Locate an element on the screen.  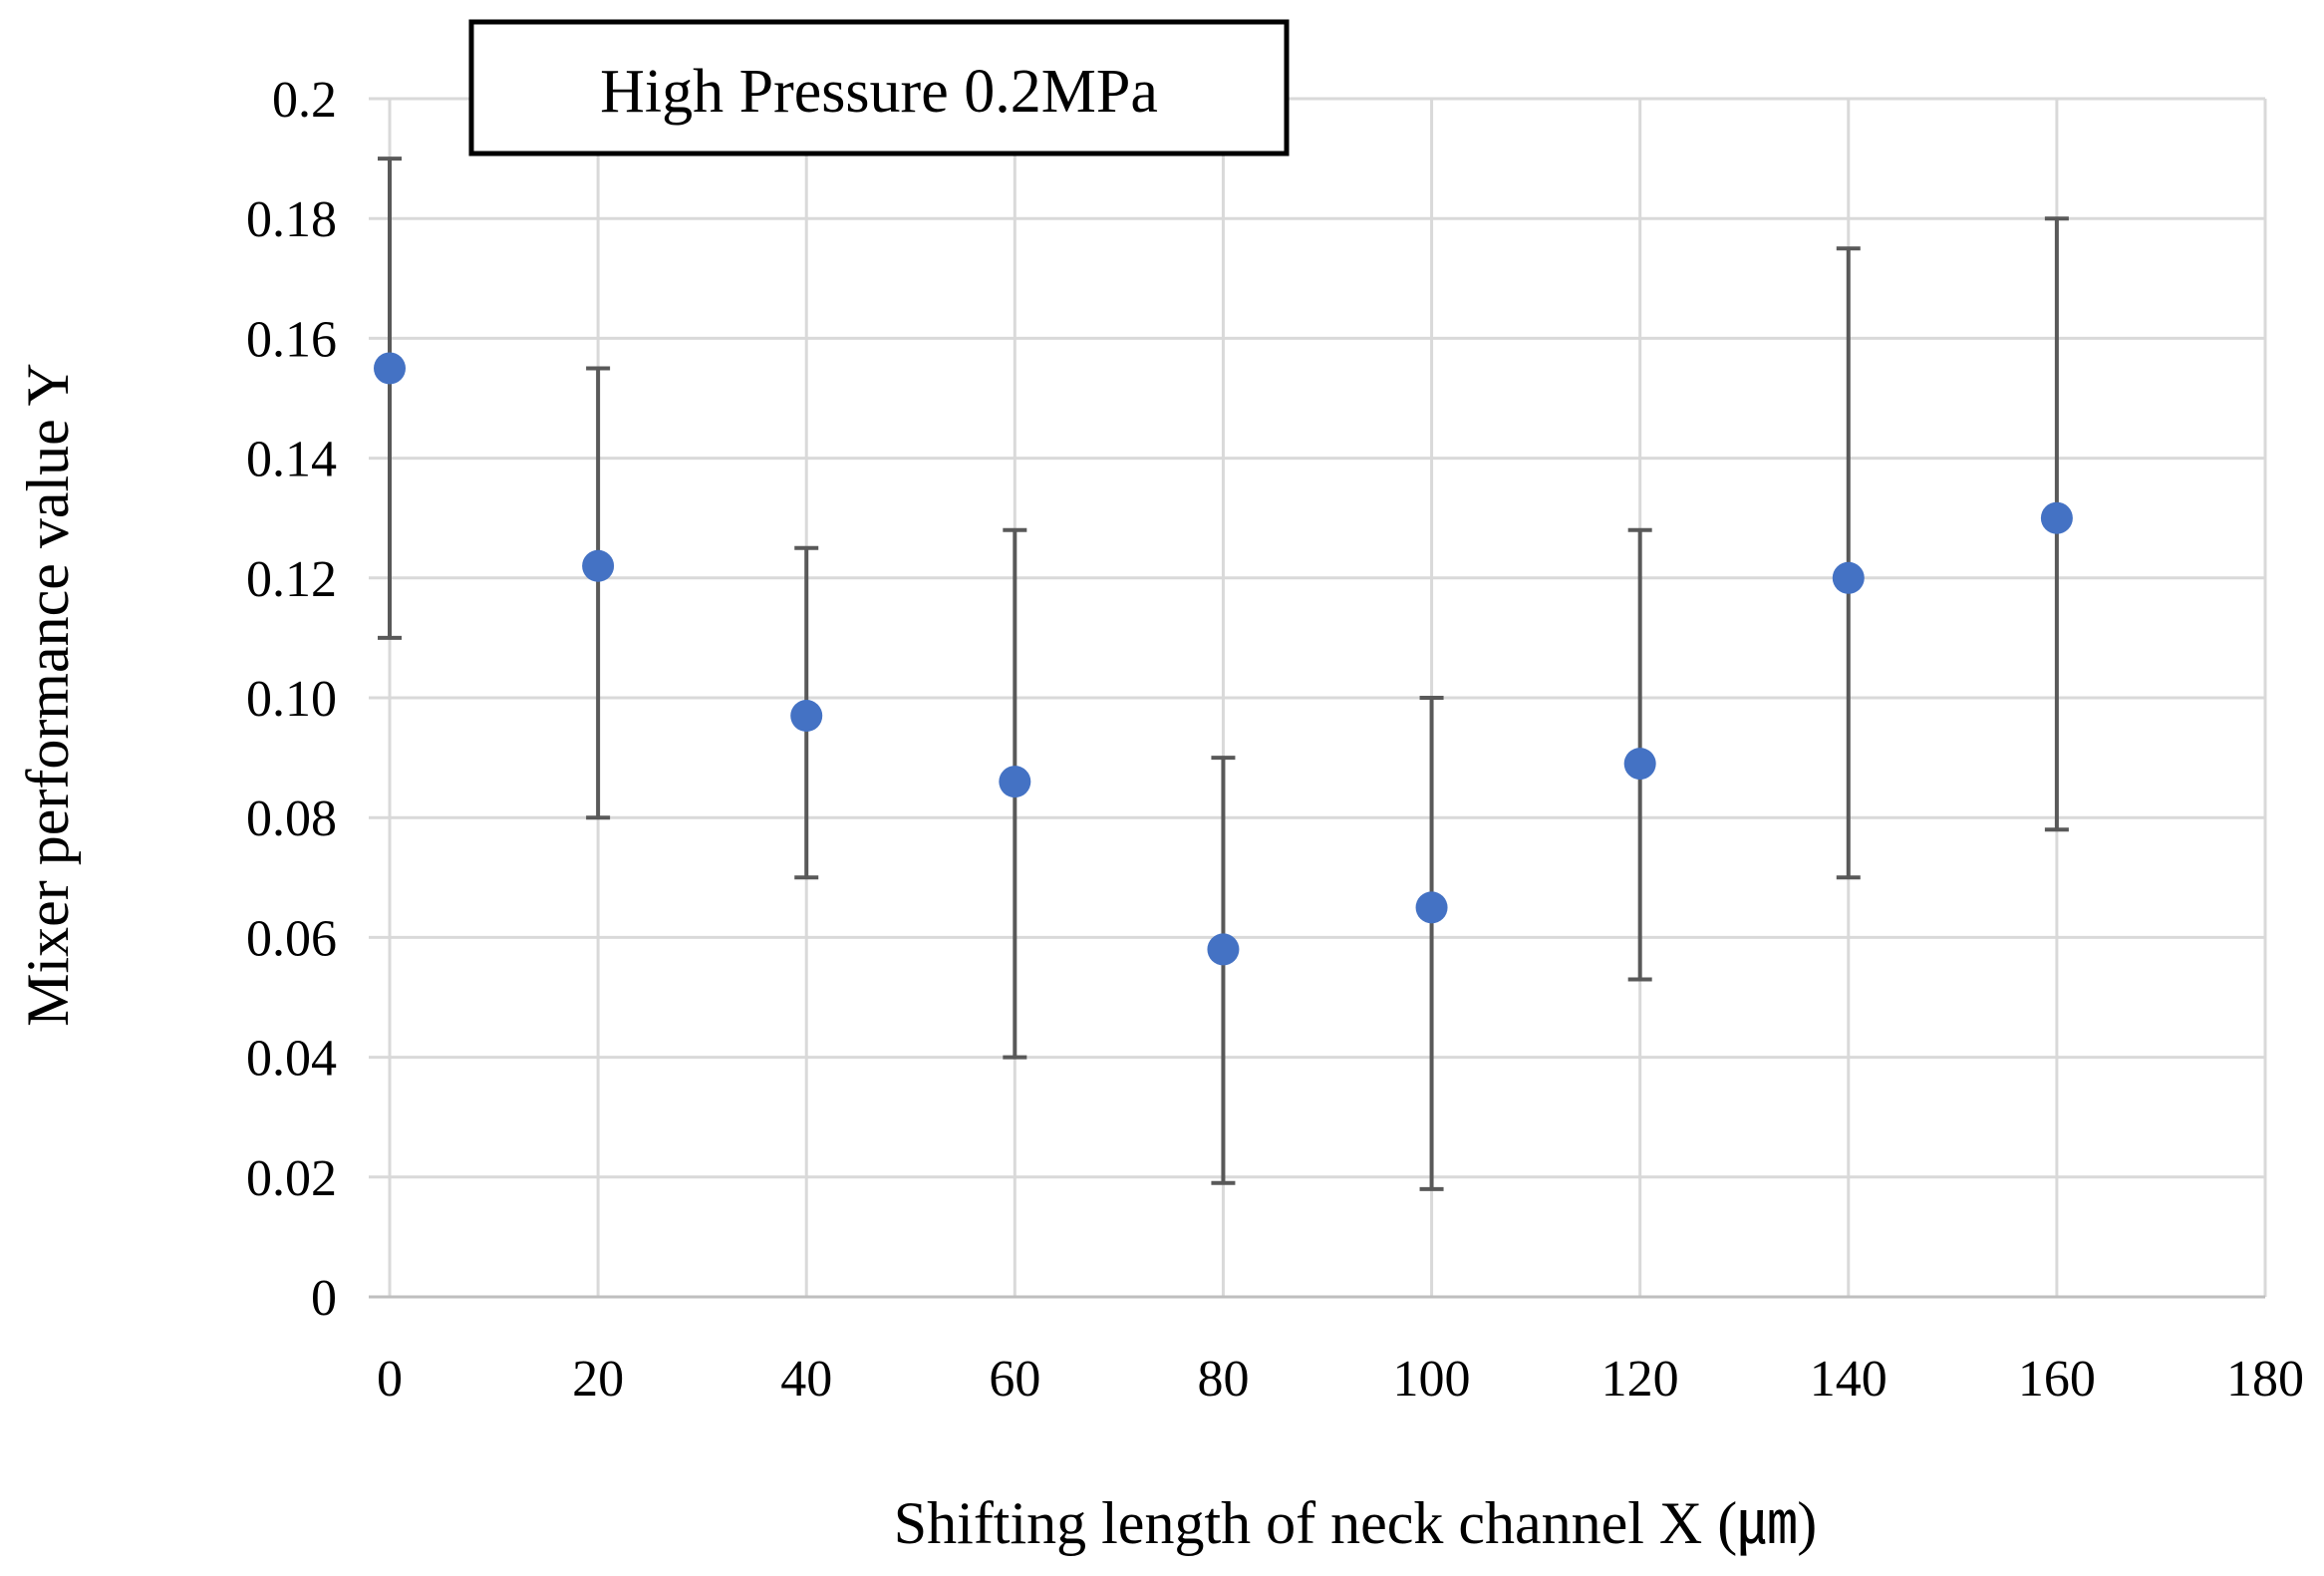
y-tick-label: 0.16 is located at coordinates (291, 340).